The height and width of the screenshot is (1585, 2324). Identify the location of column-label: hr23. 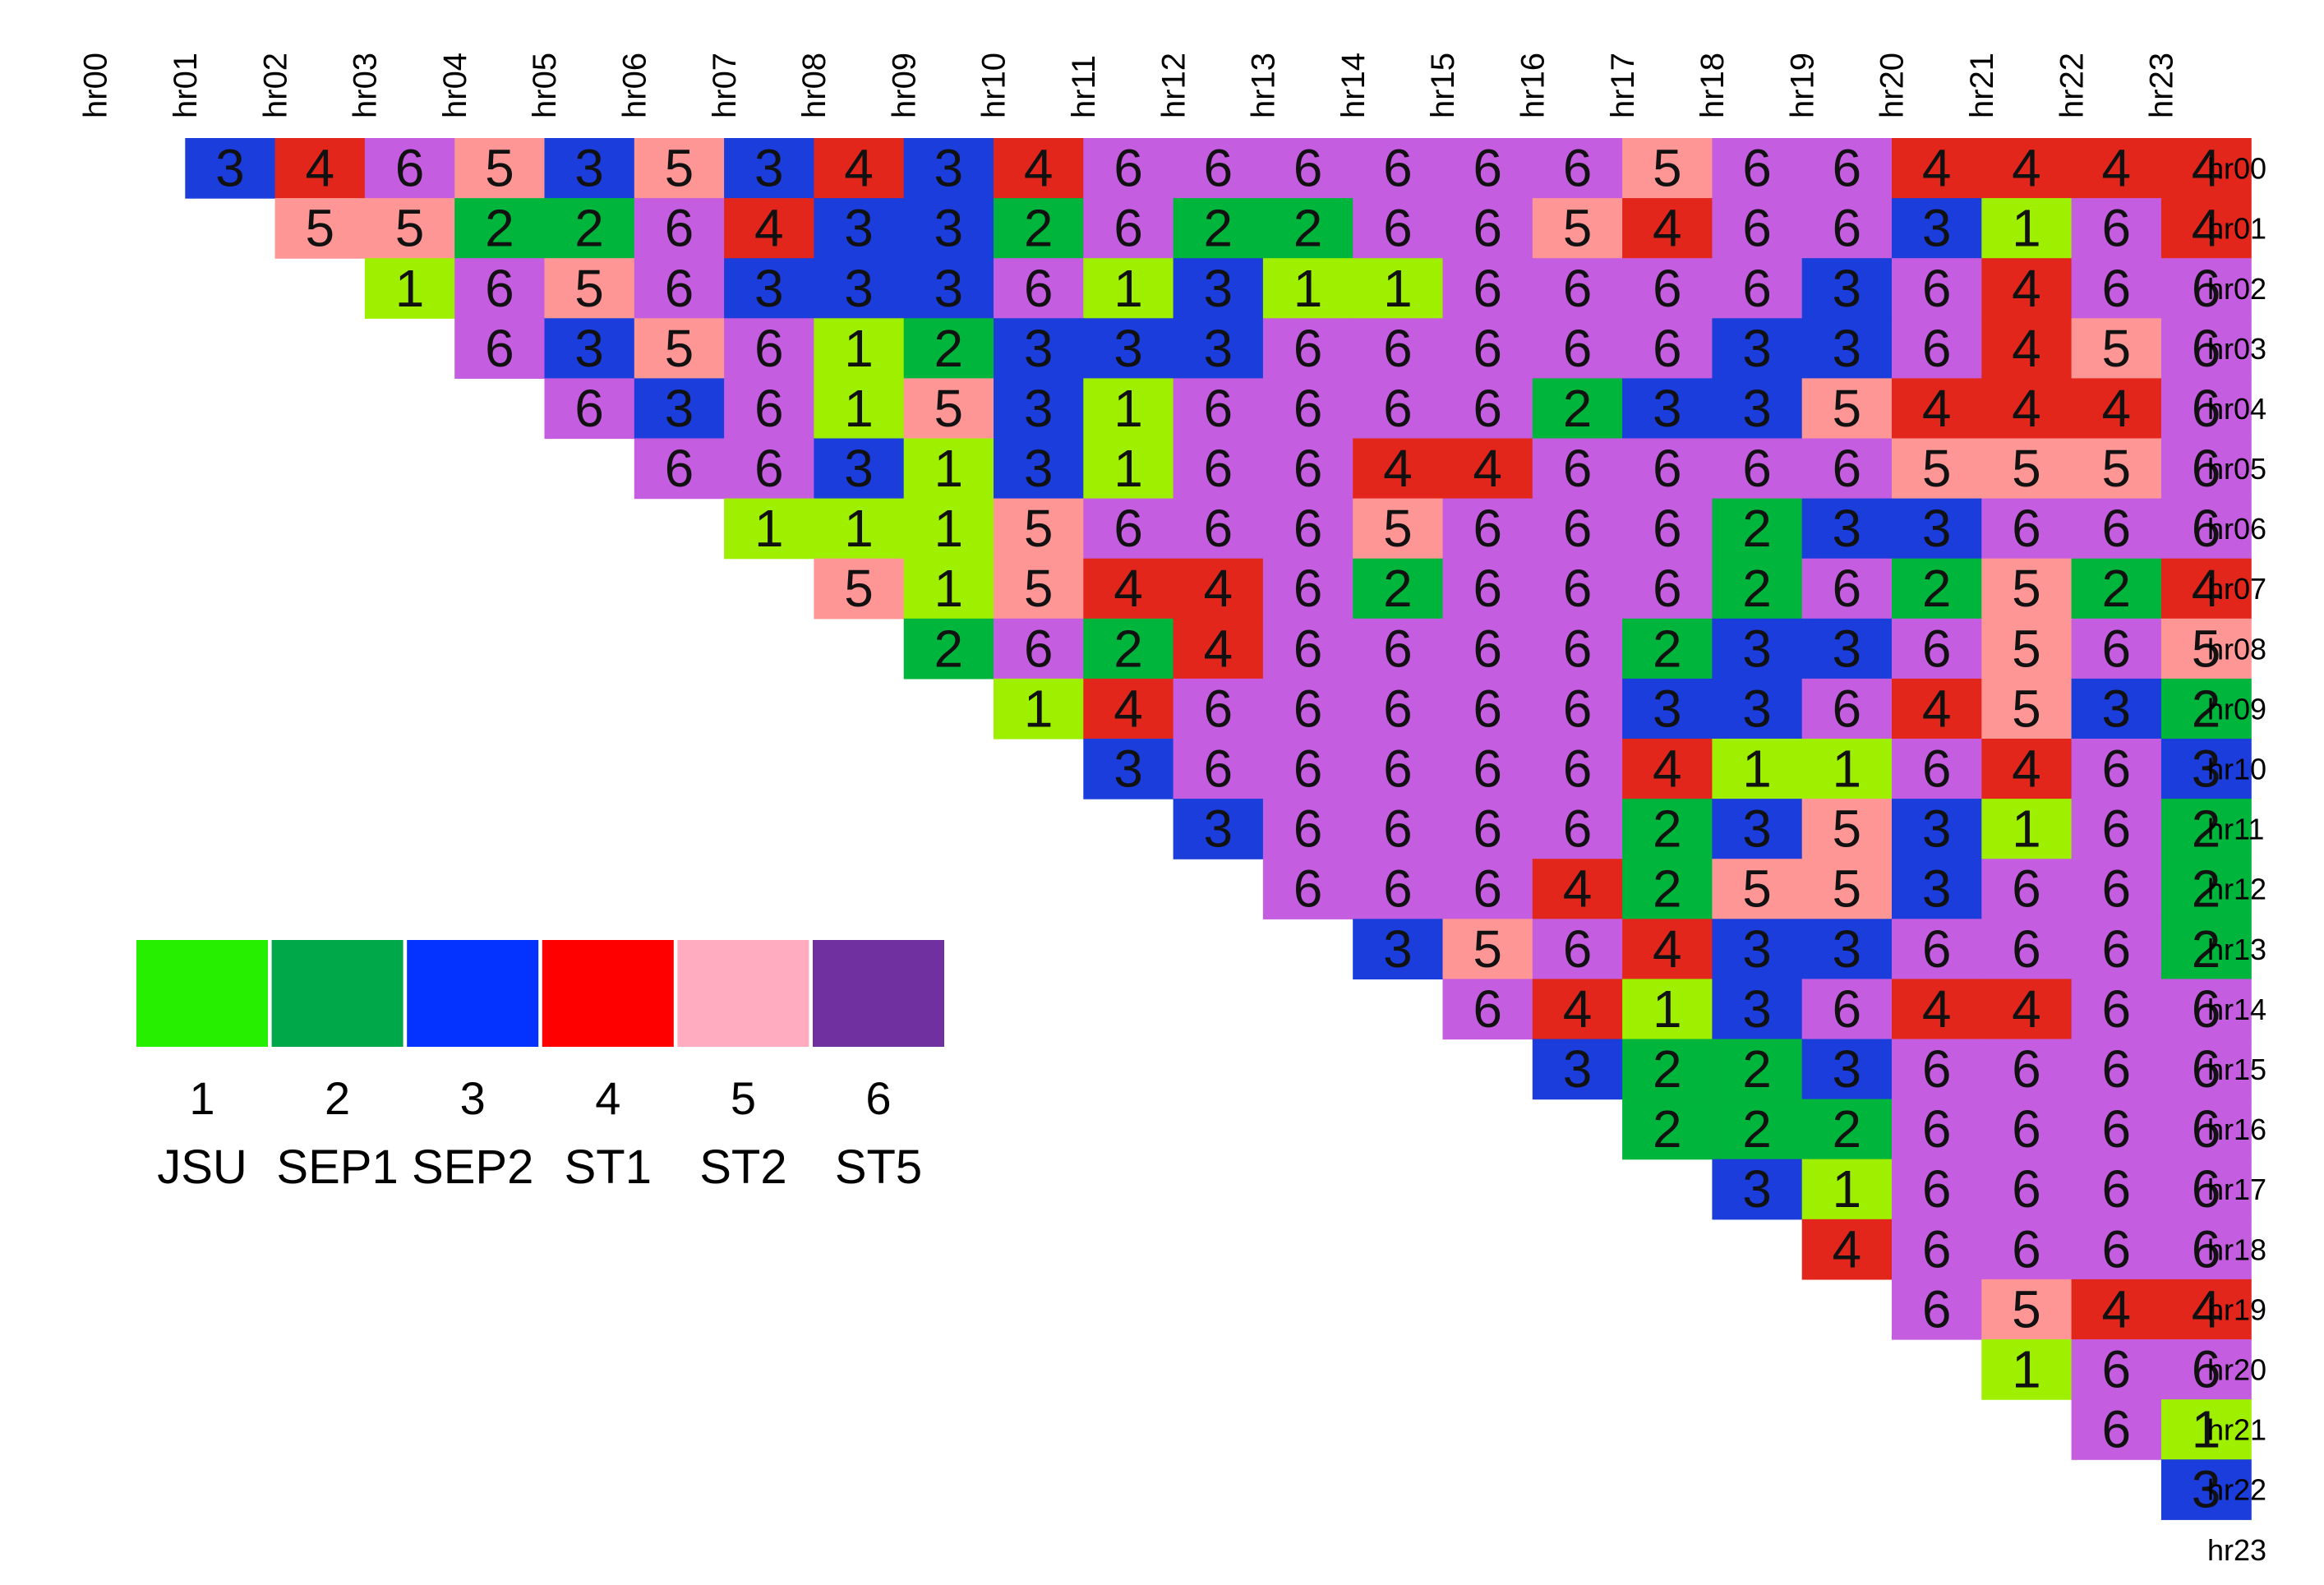
(2162, 85).